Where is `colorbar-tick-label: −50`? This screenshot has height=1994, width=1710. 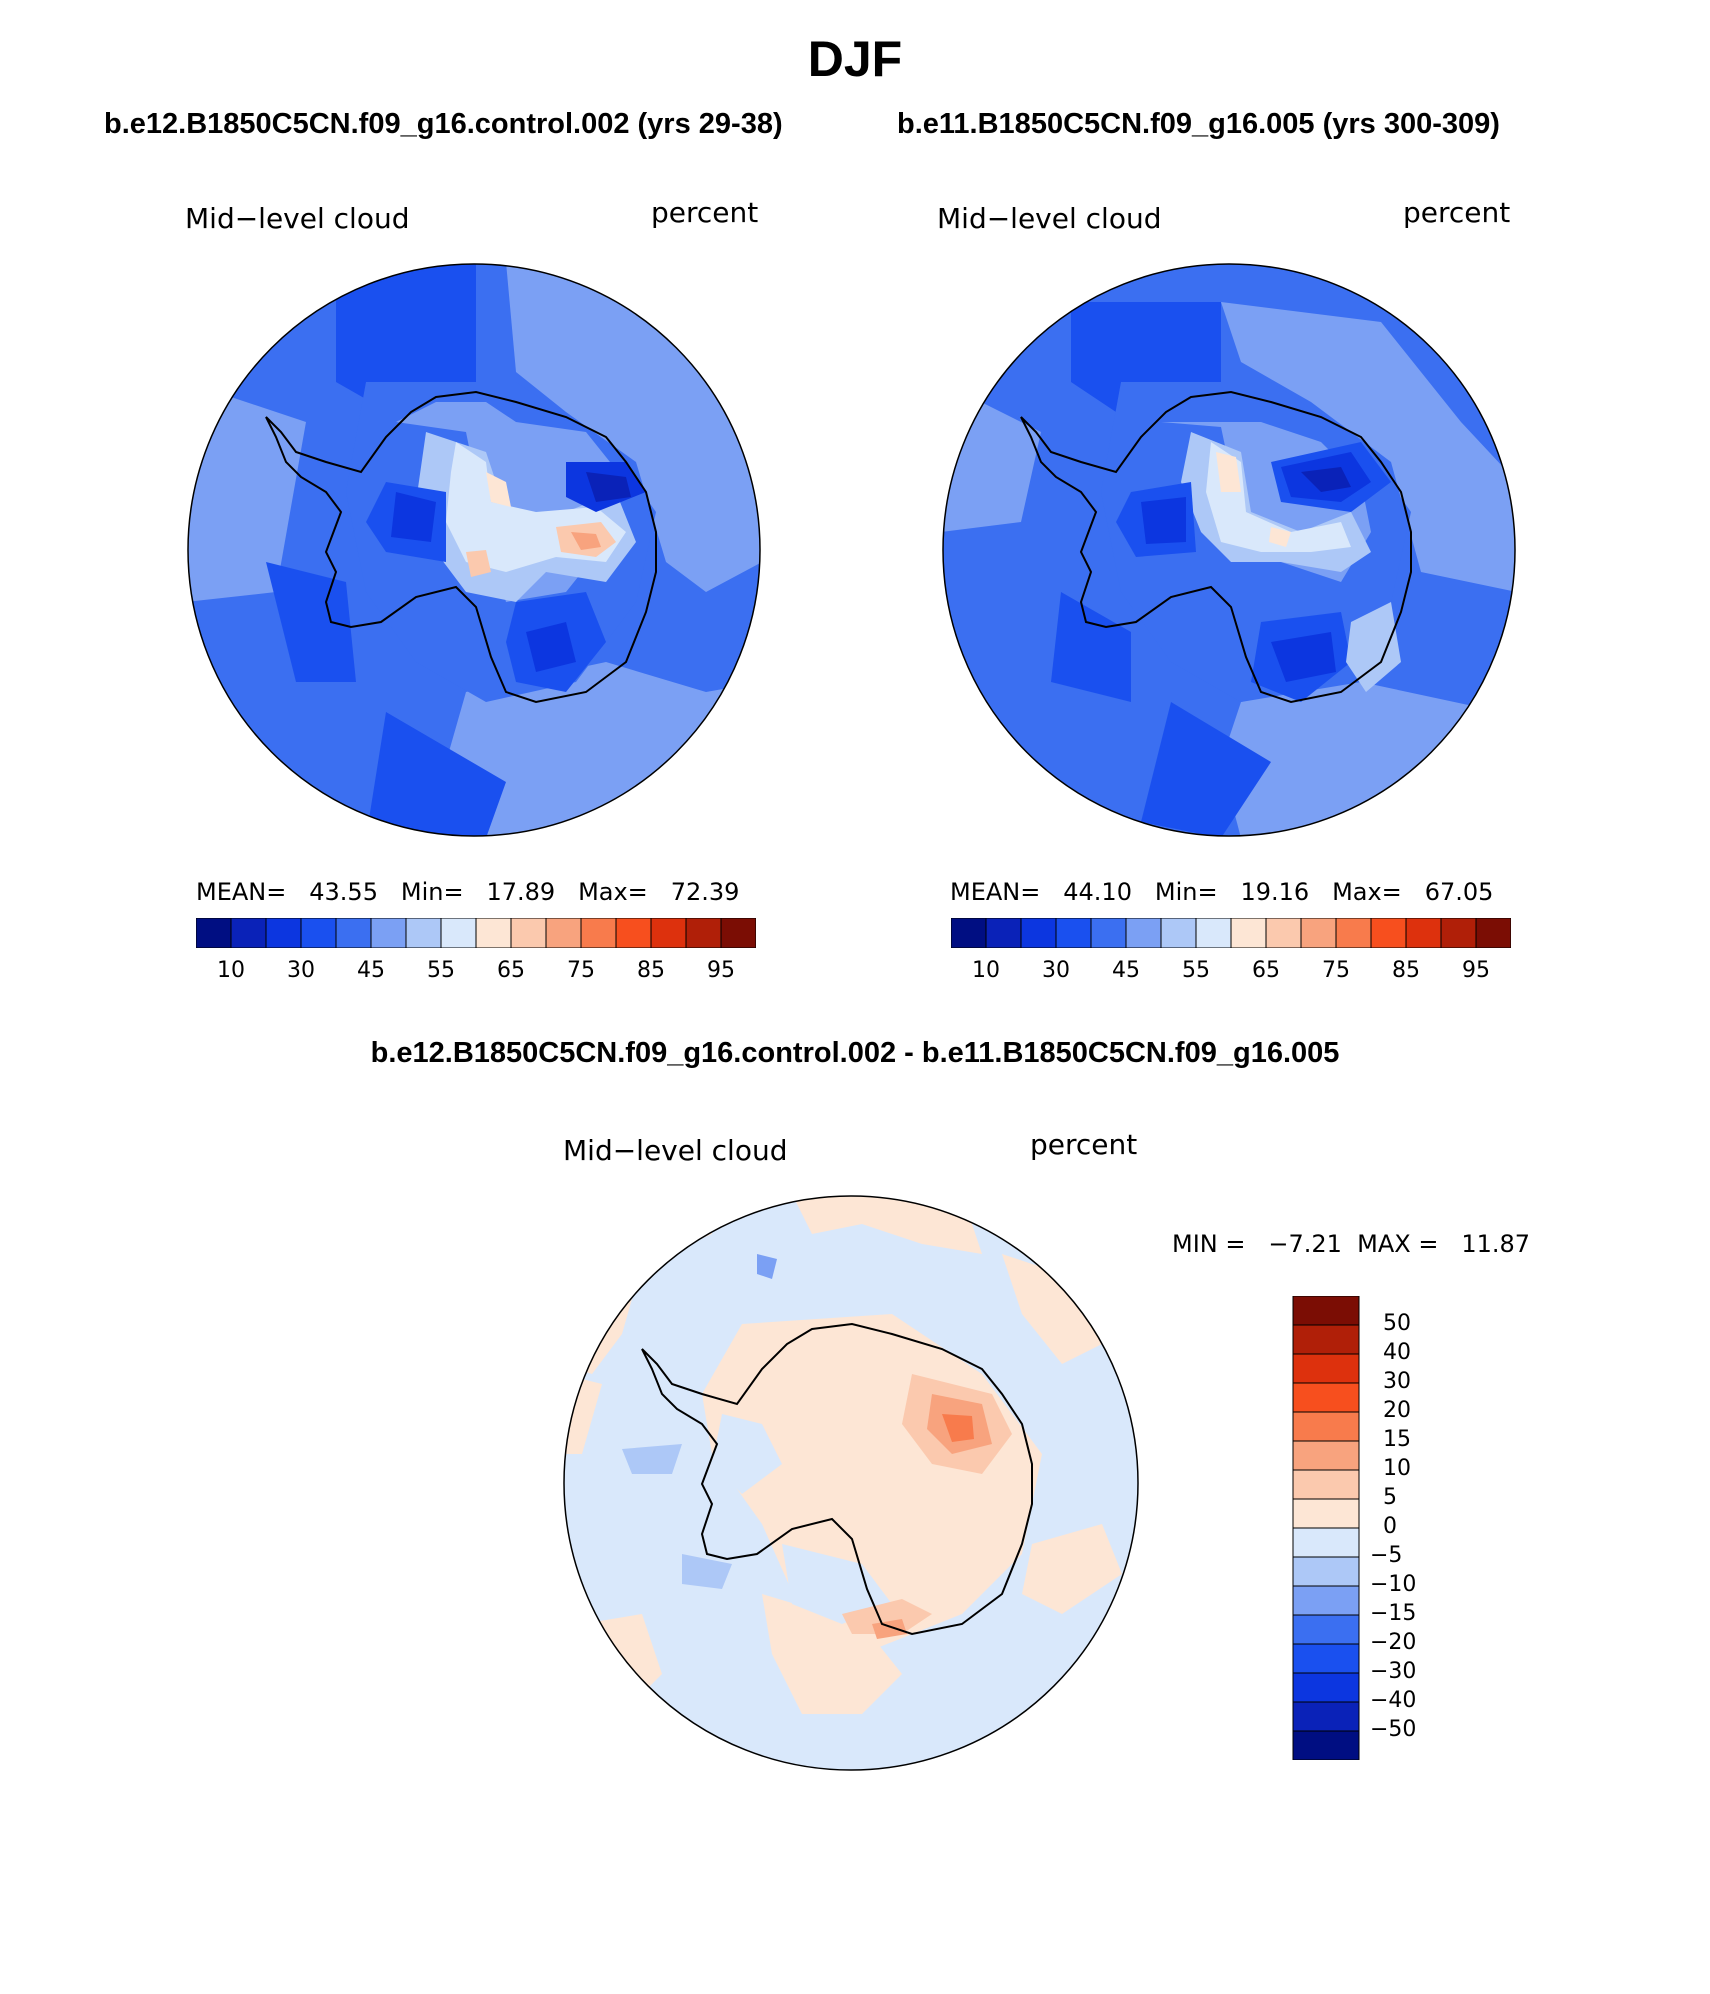 colorbar-tick-label: −50 is located at coordinates (1393, 1729).